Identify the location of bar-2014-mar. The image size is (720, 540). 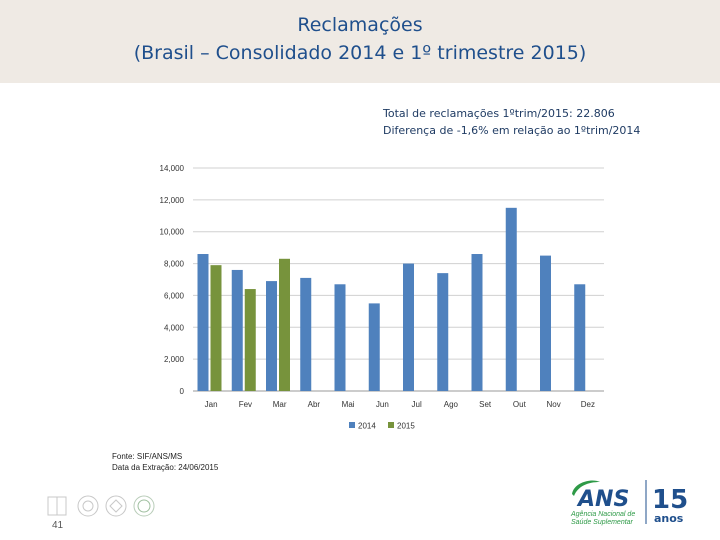
(271, 336).